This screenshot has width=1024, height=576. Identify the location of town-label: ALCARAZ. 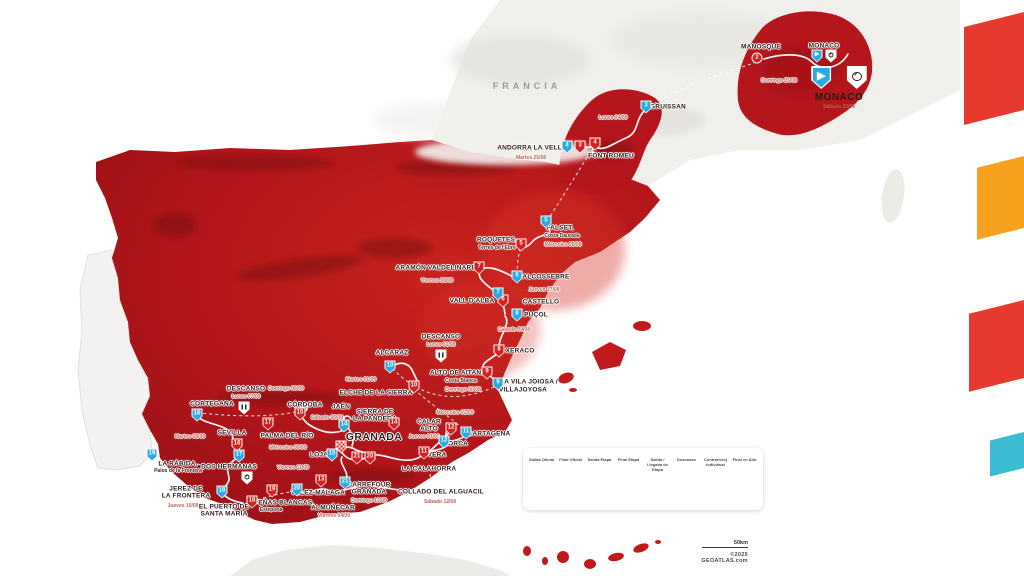
(392, 353).